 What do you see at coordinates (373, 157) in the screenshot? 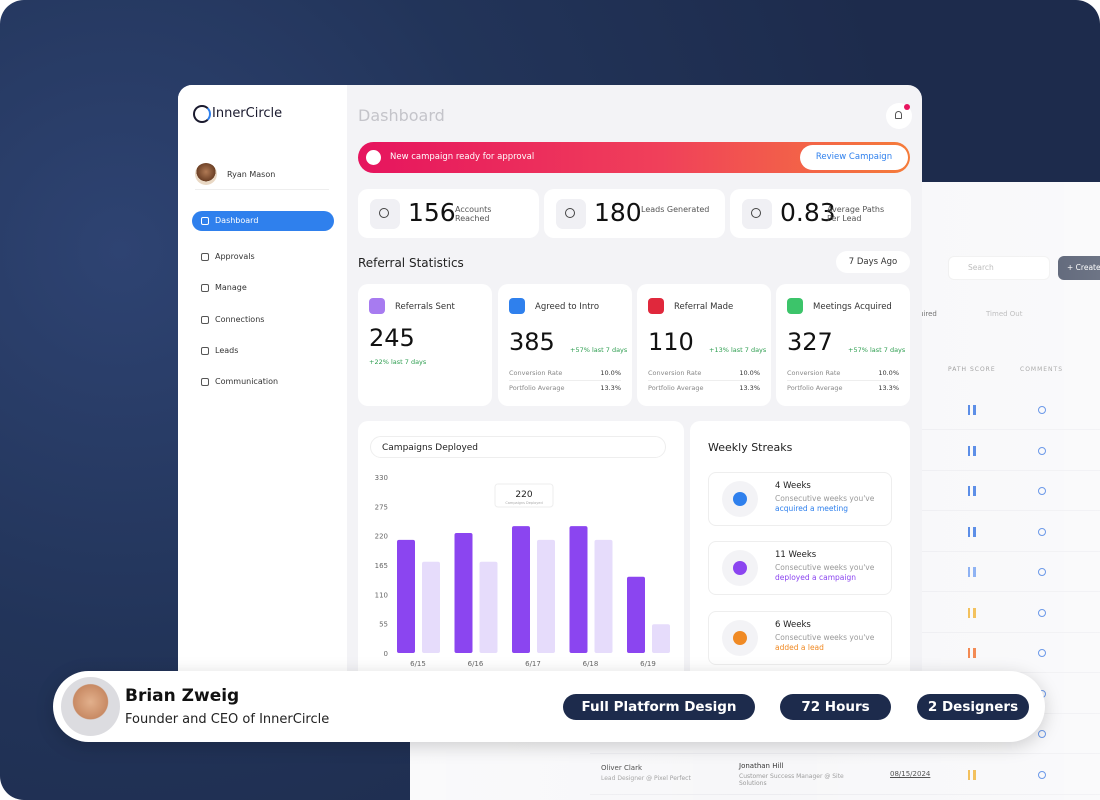
I see `info-icon` at bounding box center [373, 157].